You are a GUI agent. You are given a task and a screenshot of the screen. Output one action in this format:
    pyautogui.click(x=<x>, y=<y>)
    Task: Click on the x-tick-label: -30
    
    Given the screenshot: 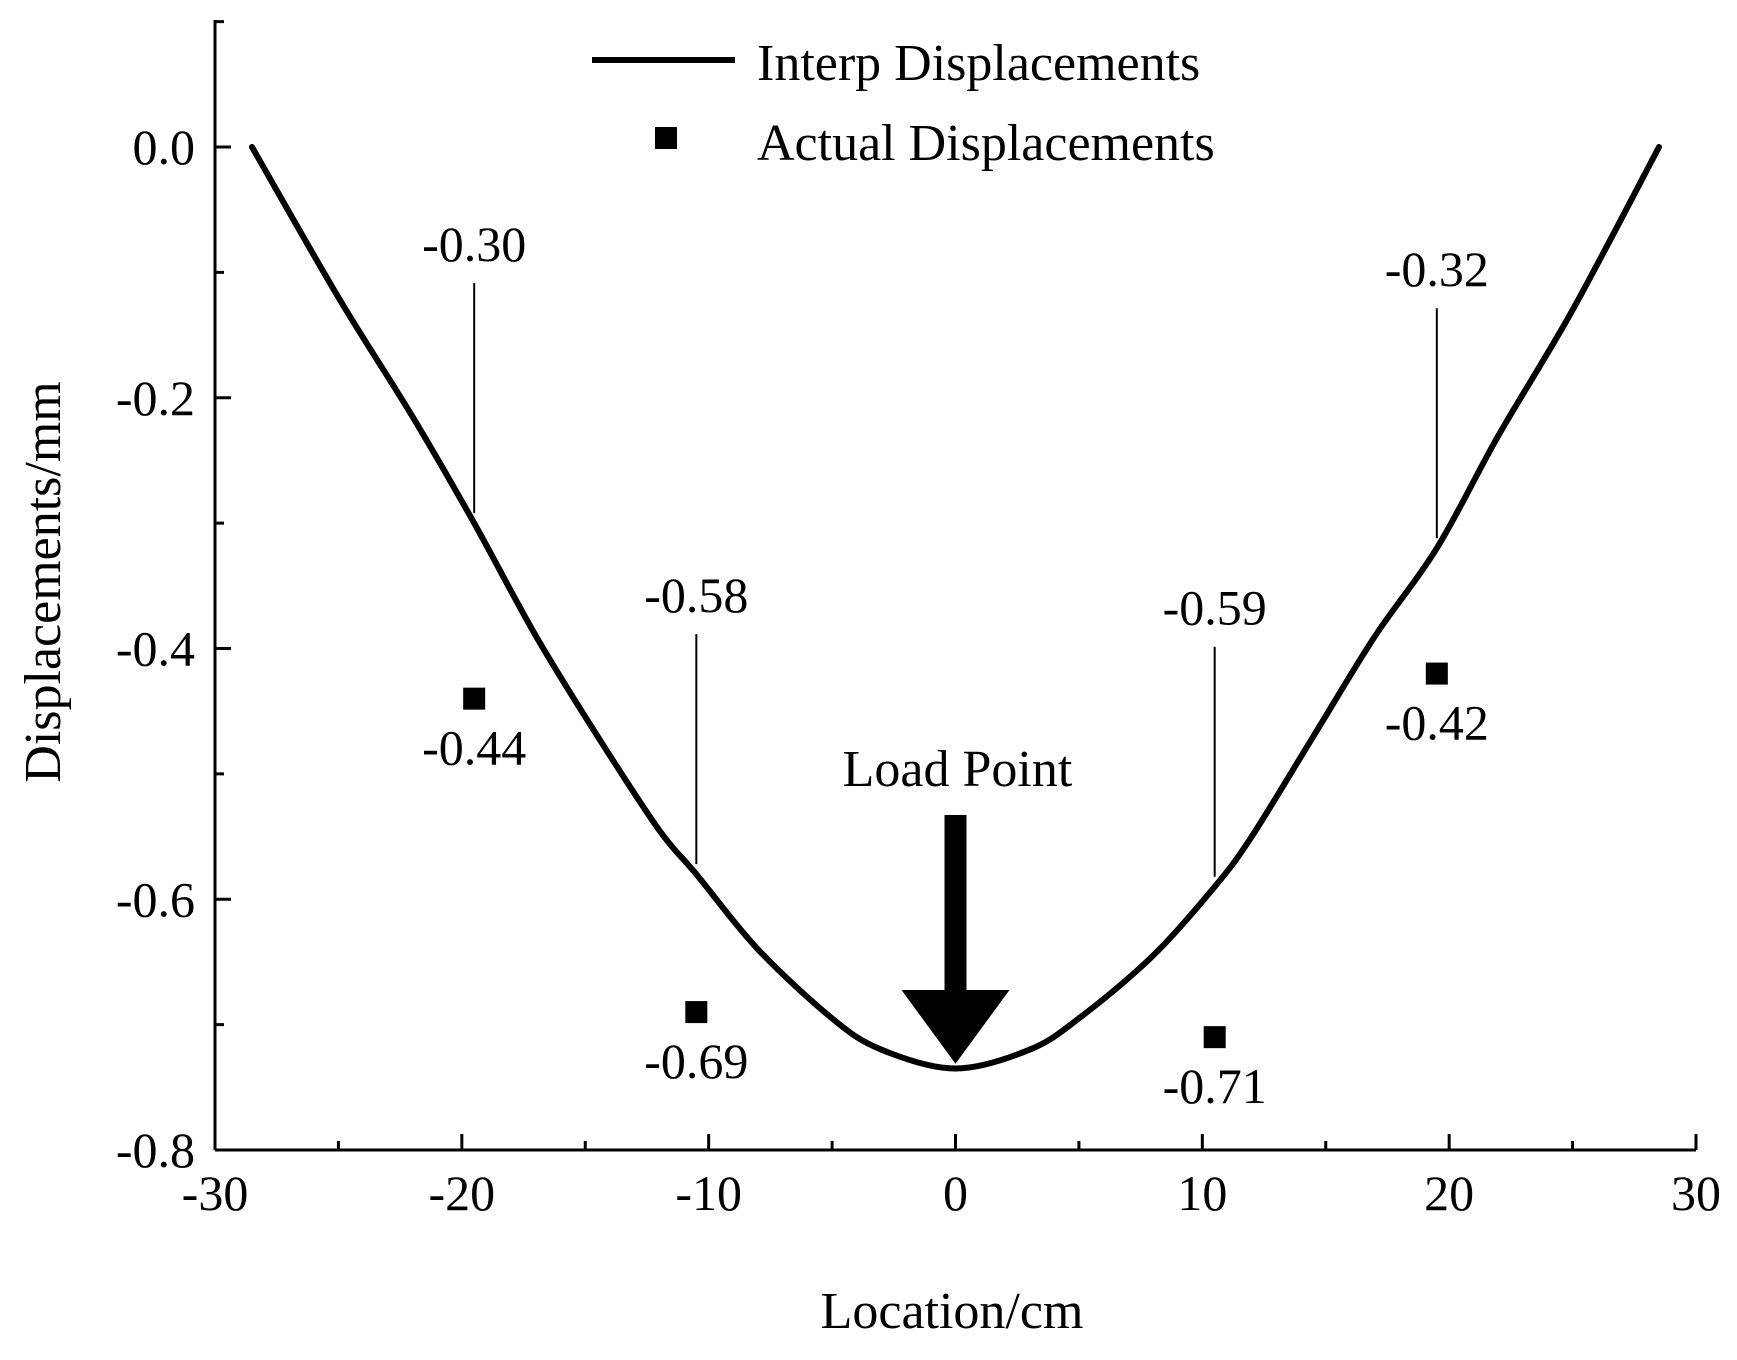 What is the action you would take?
    pyautogui.click(x=215, y=1193)
    